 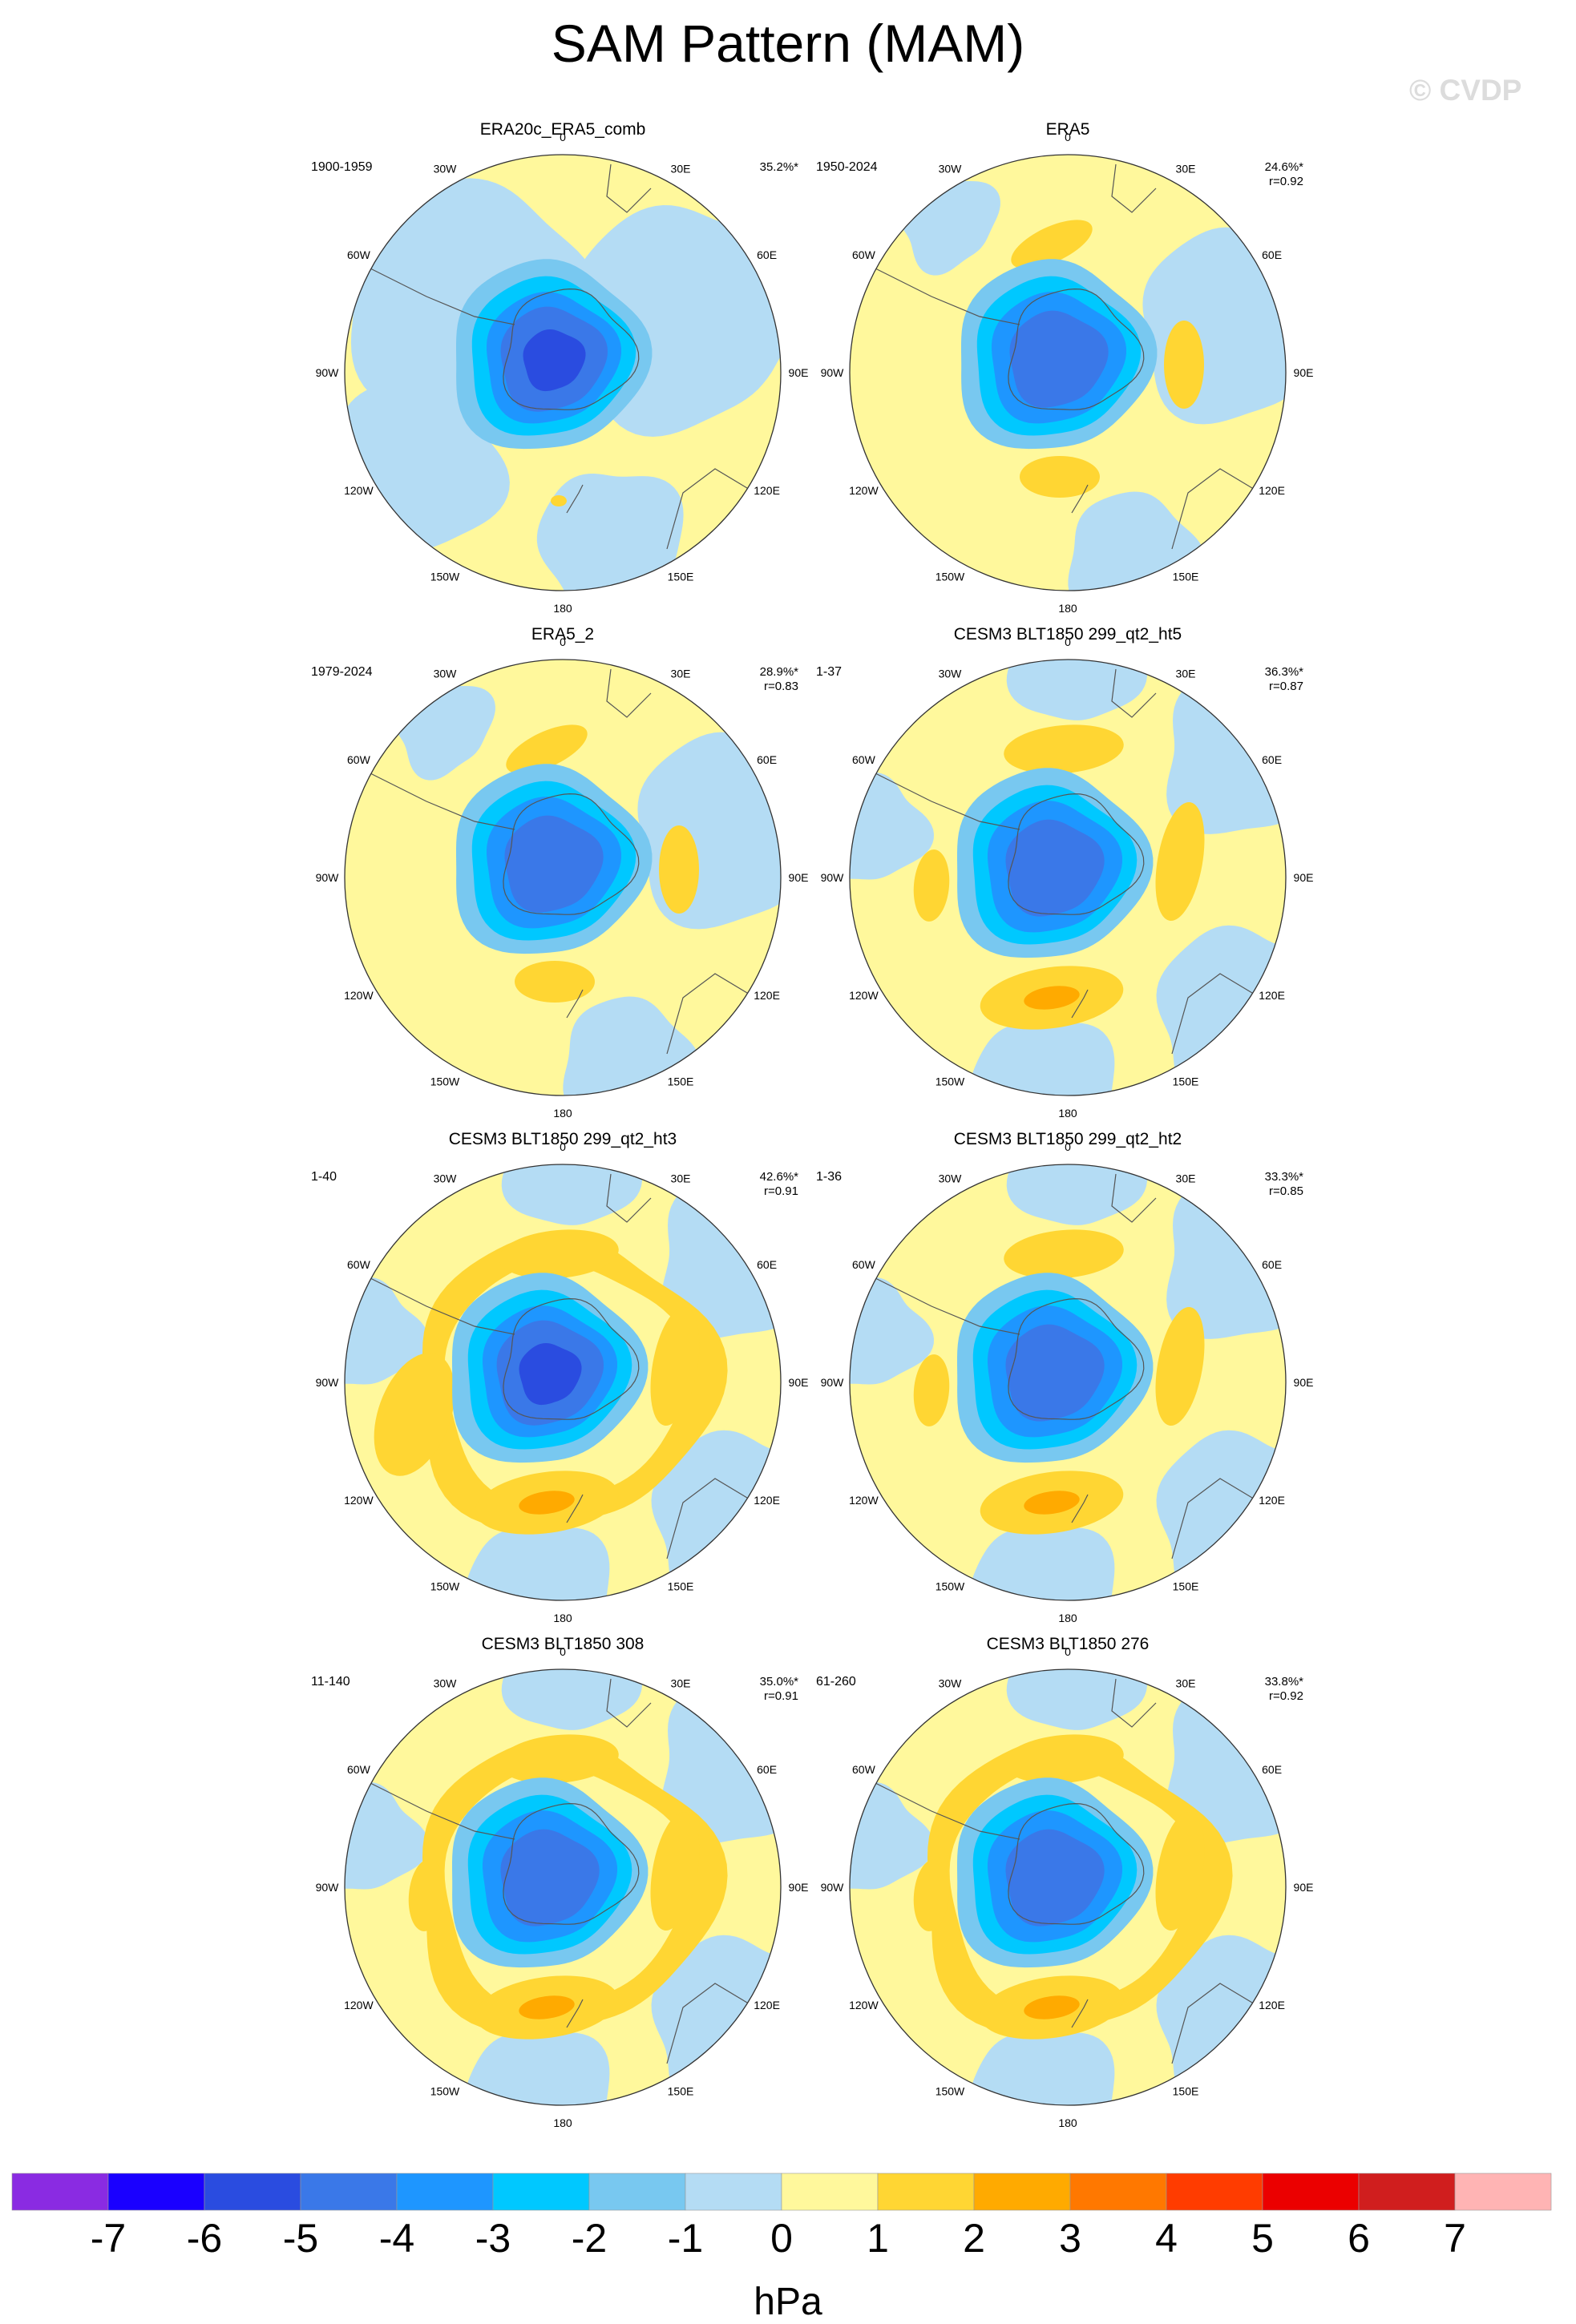 I want to click on panel-title: ERA5, so click(x=1067, y=129).